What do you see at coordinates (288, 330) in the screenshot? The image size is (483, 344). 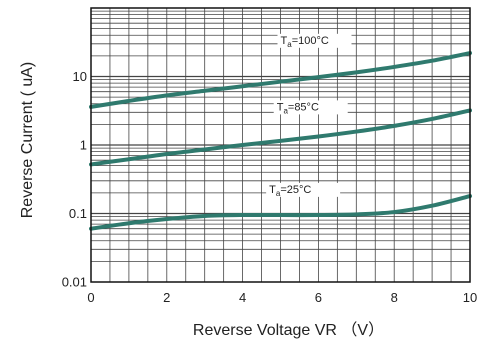 I see `x-axis-label: Reverse Voltage VR （V）` at bounding box center [288, 330].